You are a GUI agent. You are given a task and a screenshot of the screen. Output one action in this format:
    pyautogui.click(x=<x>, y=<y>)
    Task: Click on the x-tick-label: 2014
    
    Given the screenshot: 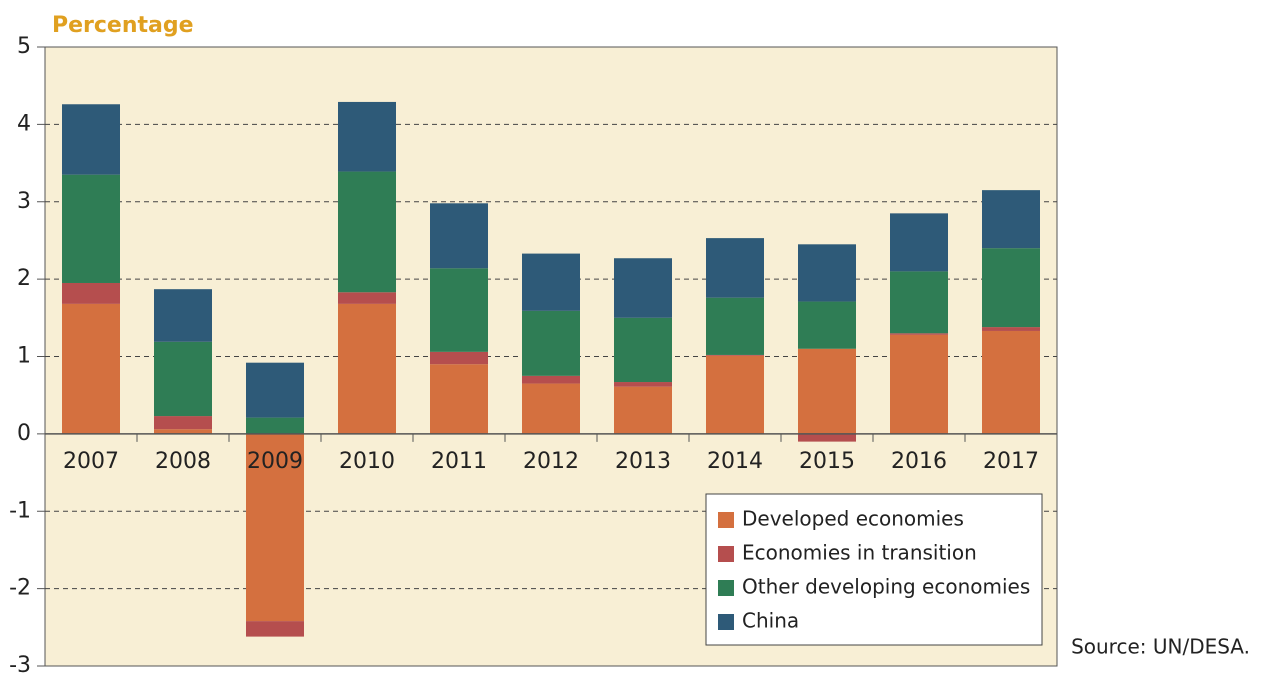 What is the action you would take?
    pyautogui.click(x=735, y=461)
    